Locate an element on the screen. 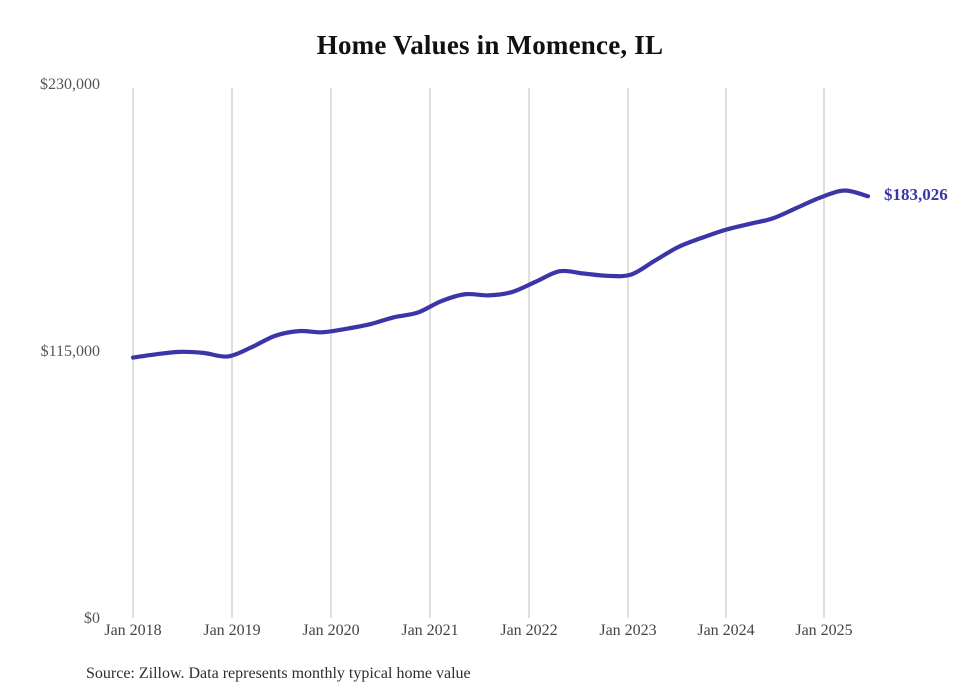 This screenshot has height=699, width=980. x-axis-tick-label-jan-2025: Jan 2025 is located at coordinates (824, 630).